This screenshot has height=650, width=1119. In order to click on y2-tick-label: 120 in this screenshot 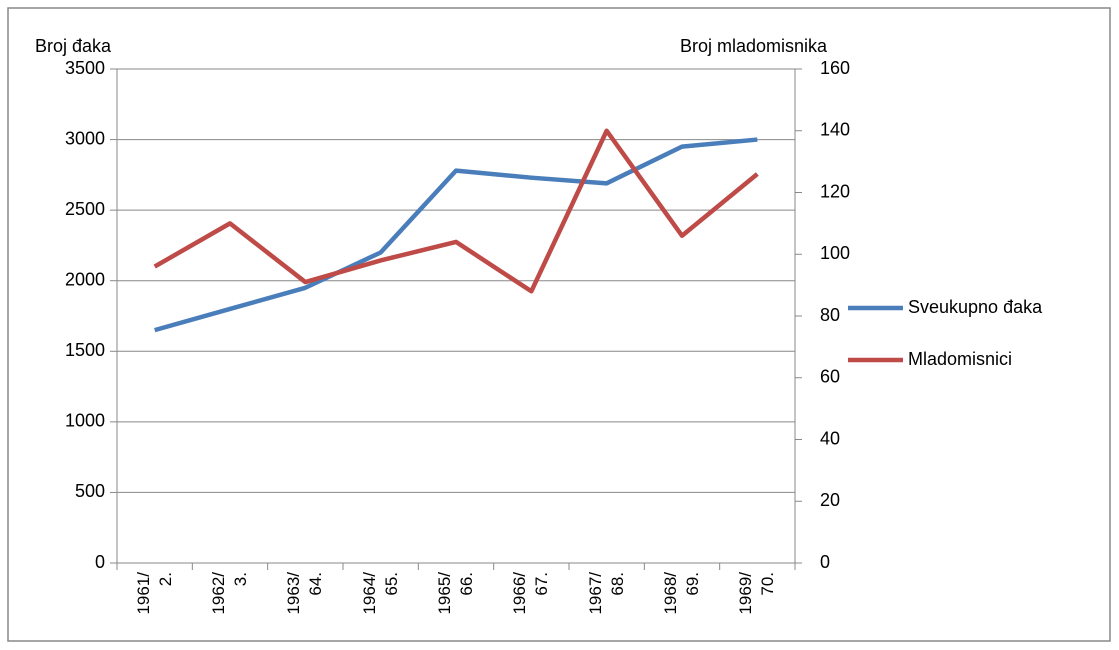, I will do `click(835, 191)`.